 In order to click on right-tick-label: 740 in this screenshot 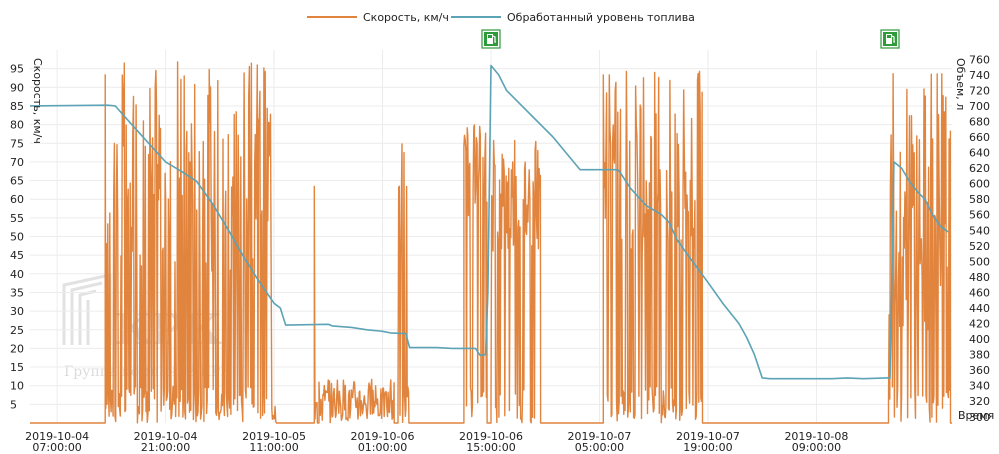, I will do `click(979, 75)`.